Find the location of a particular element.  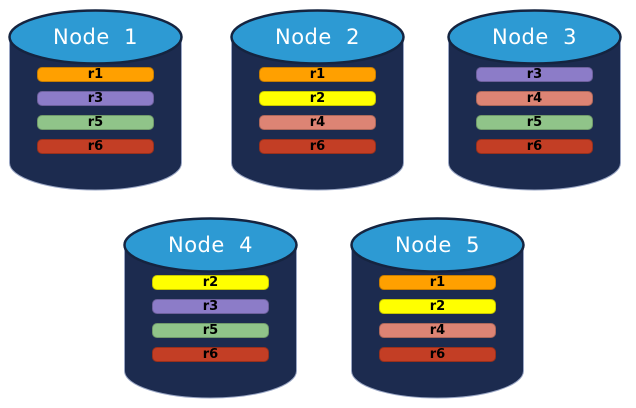

node-title: Node 2 is located at coordinates (317, 37).